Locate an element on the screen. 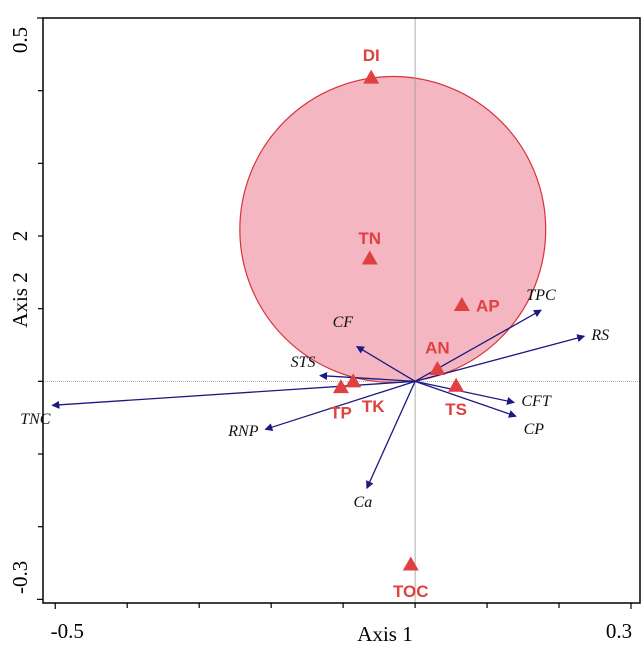 This screenshot has width=644, height=650. point-label: TOC is located at coordinates (411, 591).